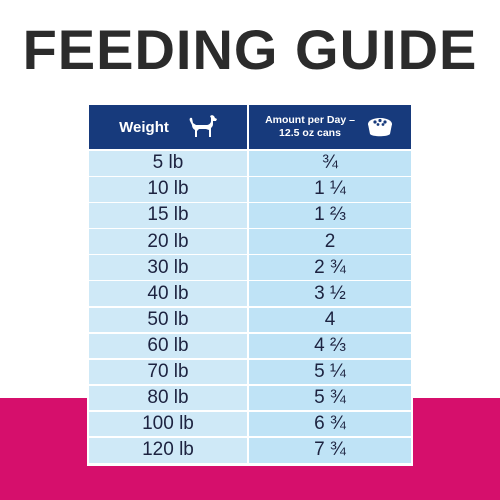 Image resolution: width=500 pixels, height=500 pixels. I want to click on table-row: 40 lb 3 ½, so click(250, 293).